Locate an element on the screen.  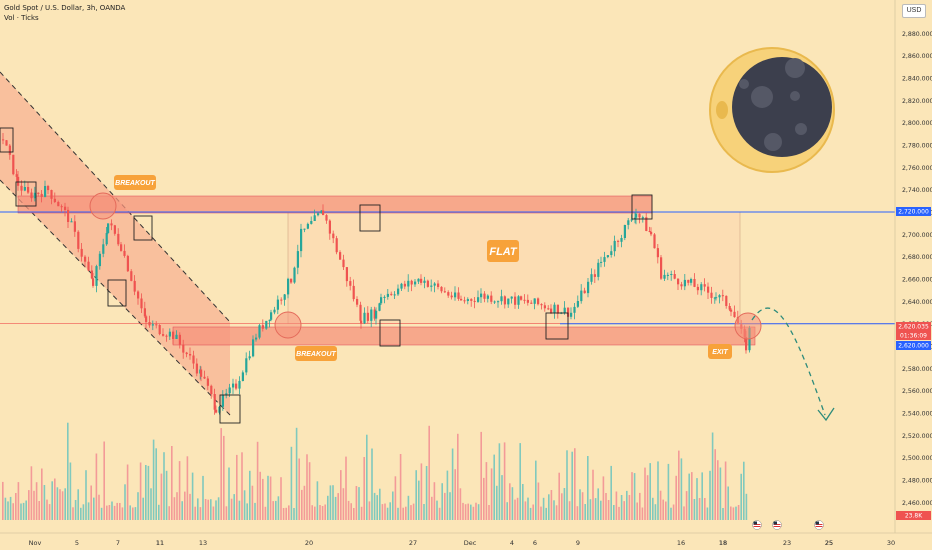
x-tick-label: 6 is located at coordinates (535, 543).